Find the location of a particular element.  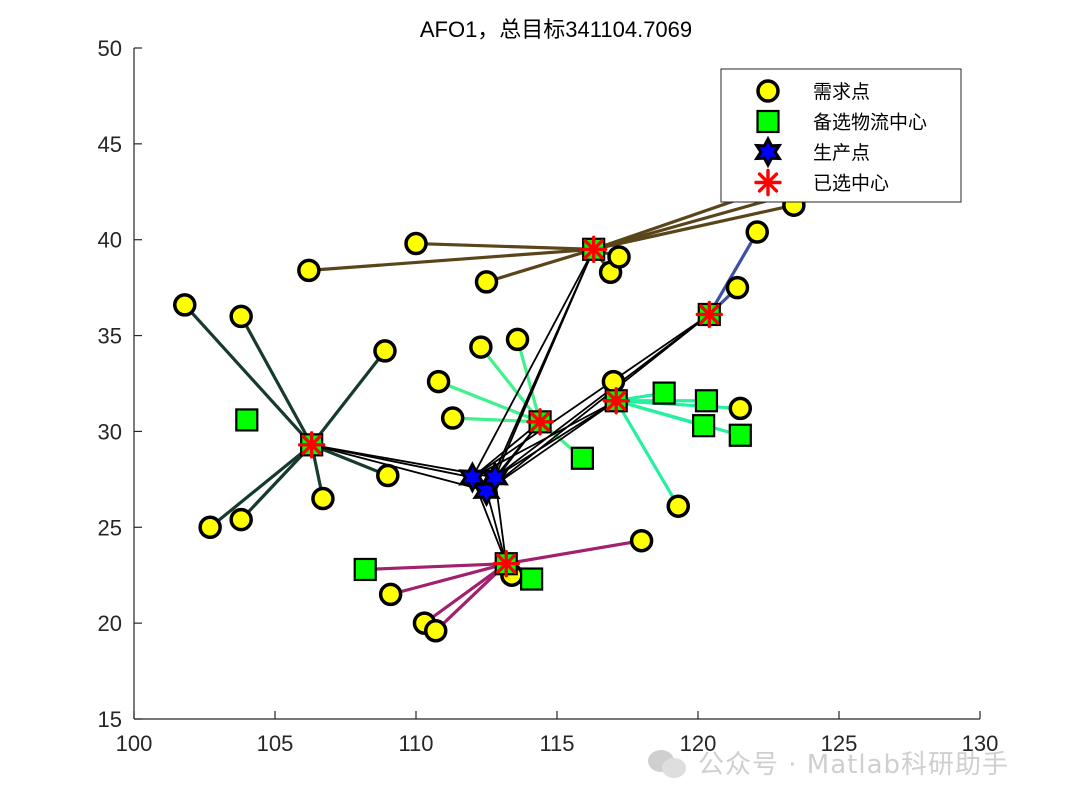

watermark: 公众号 · Matlab科研助手 is located at coordinates (828, 762).